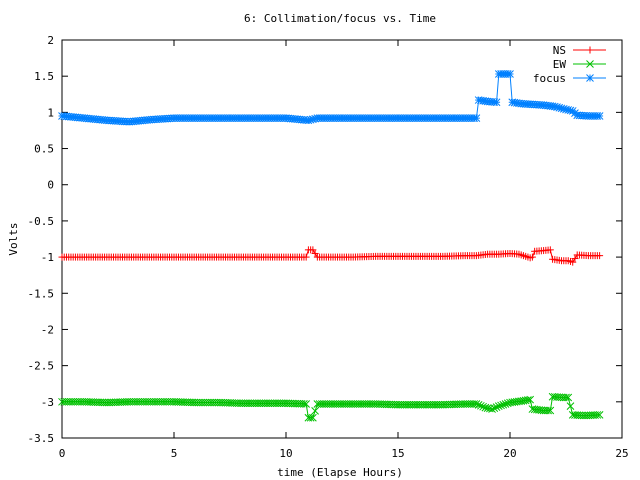 The image size is (640, 480). I want to click on legend-item-ew: EW, so click(579, 64).